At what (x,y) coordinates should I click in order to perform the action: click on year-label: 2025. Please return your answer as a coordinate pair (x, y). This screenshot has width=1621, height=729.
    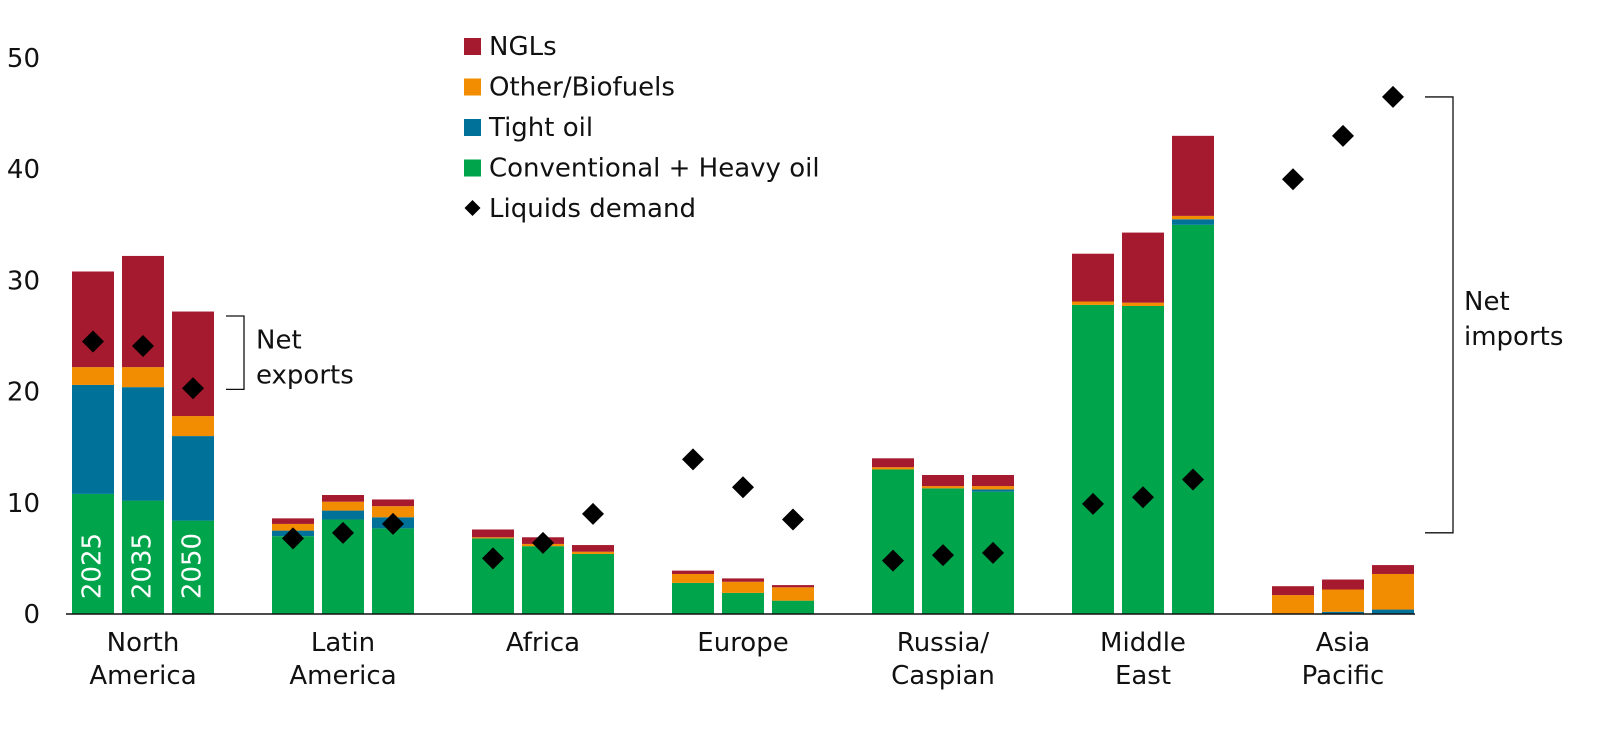
    Looking at the image, I should click on (93, 566).